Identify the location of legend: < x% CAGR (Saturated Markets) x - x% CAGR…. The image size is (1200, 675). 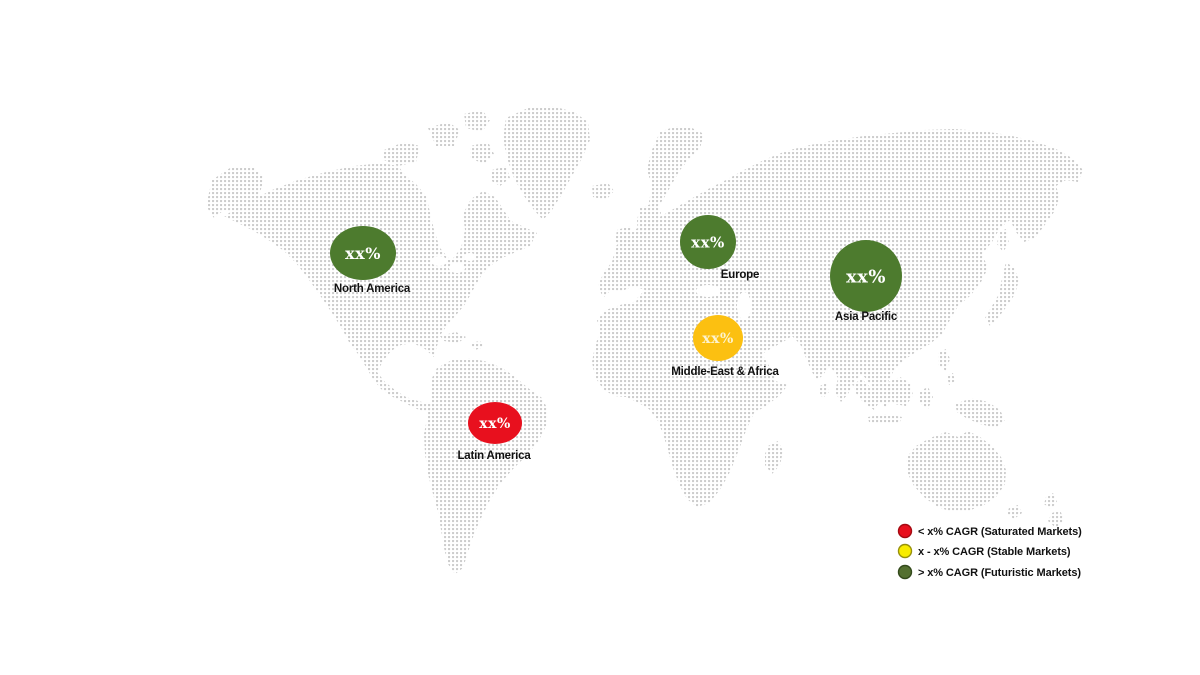
(989, 551).